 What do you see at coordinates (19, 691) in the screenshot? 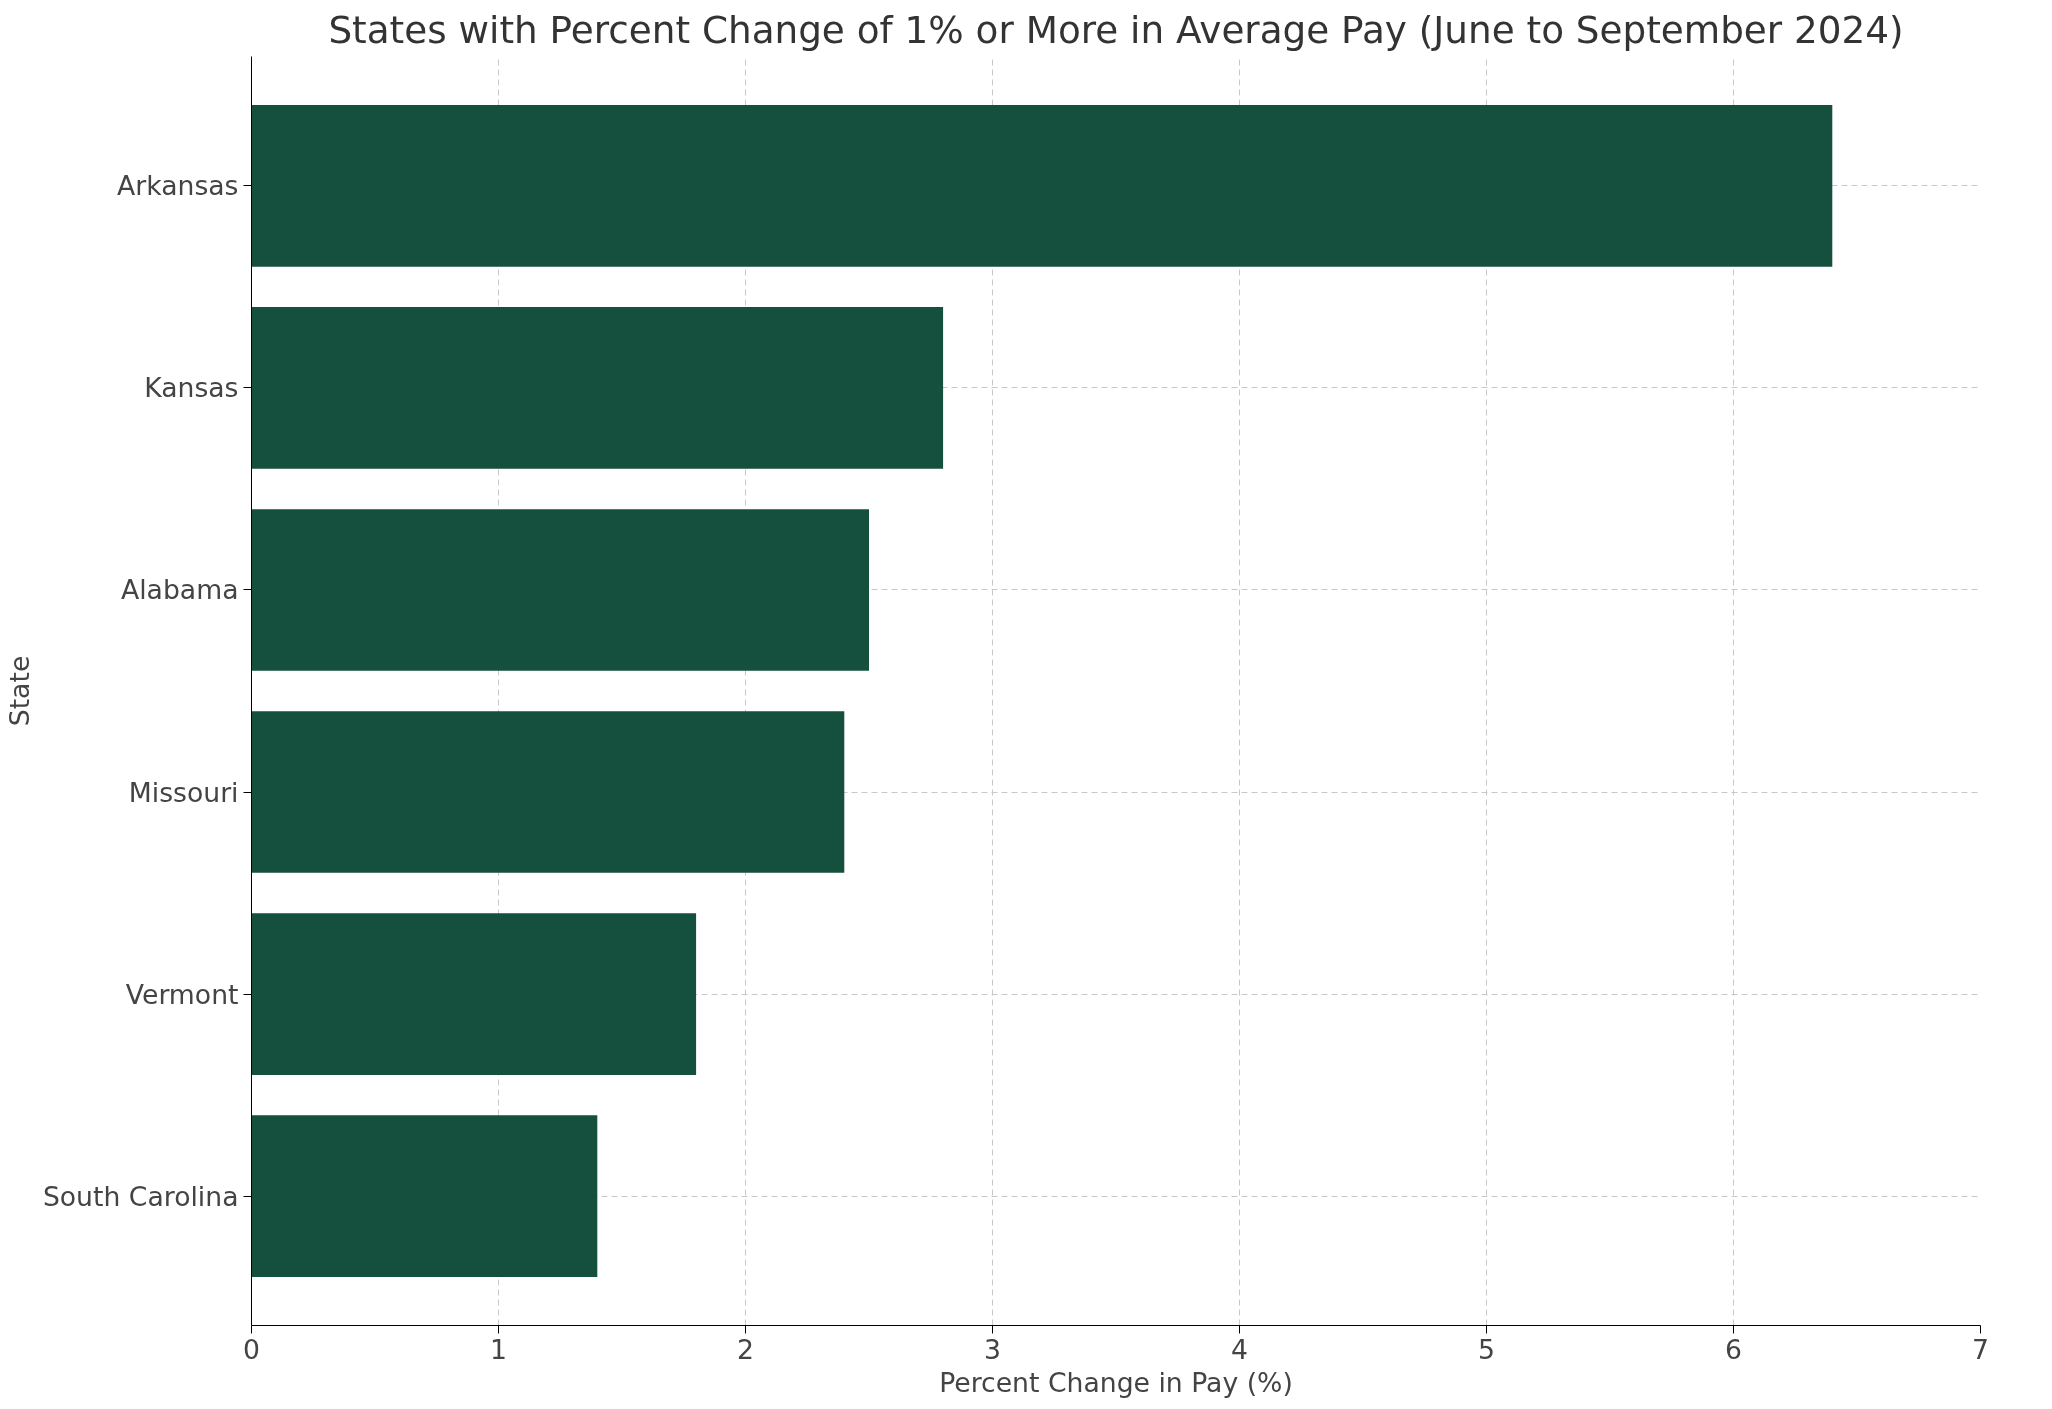
I see `y-axis-title: State` at bounding box center [19, 691].